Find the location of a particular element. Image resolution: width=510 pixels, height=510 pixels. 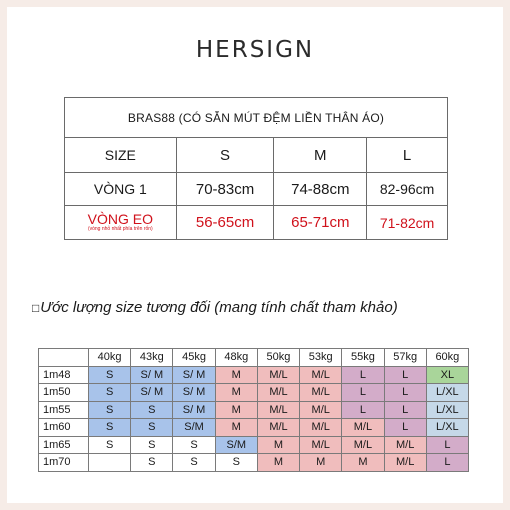

vong1-label: VÒNG 1 is located at coordinates (120, 189).